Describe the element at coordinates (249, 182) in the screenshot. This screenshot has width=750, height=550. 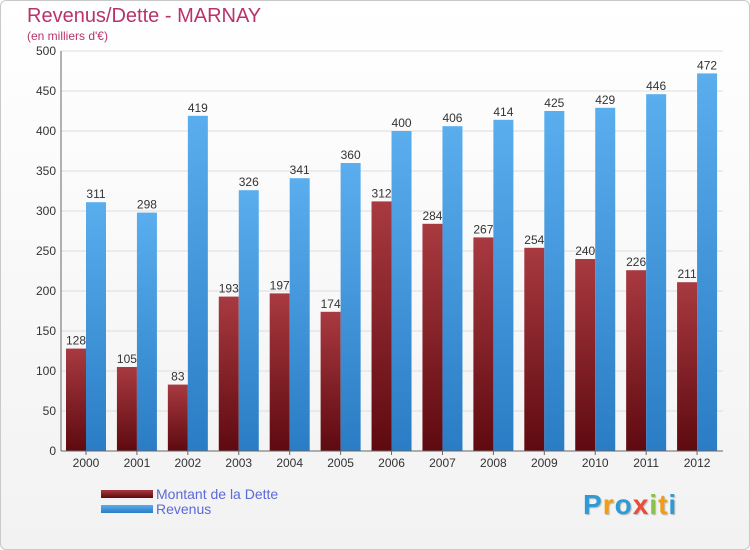
I see `data-label-revenue: 326` at that location.